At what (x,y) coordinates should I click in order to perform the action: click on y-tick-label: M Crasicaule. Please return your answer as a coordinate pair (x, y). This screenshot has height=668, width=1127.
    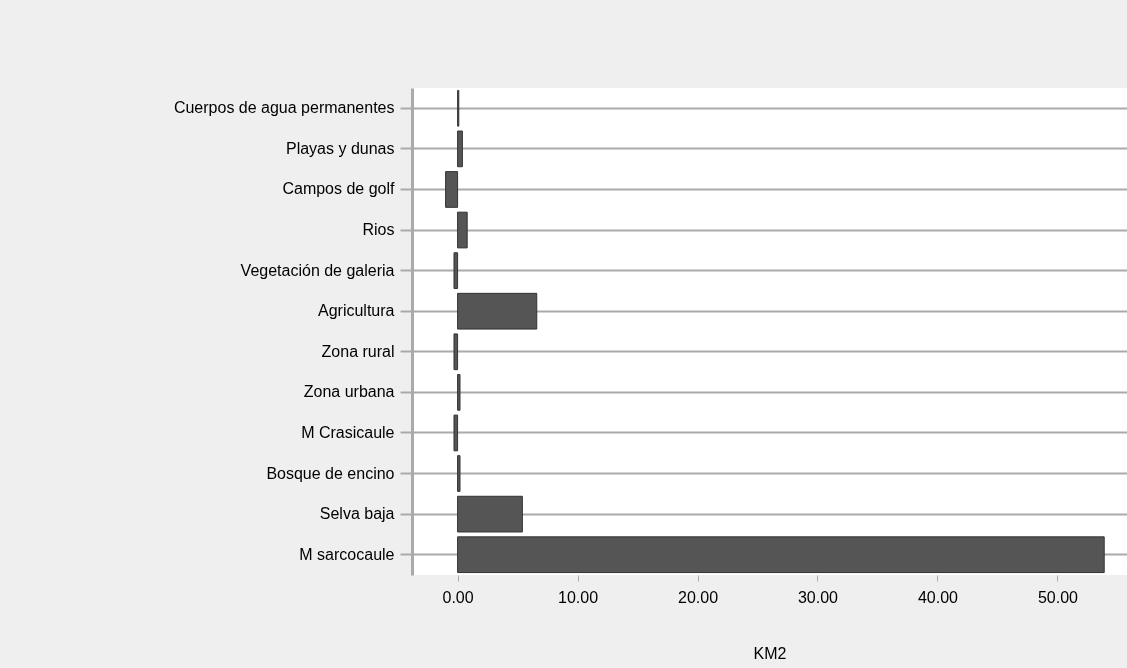
    Looking at the image, I should click on (348, 432).